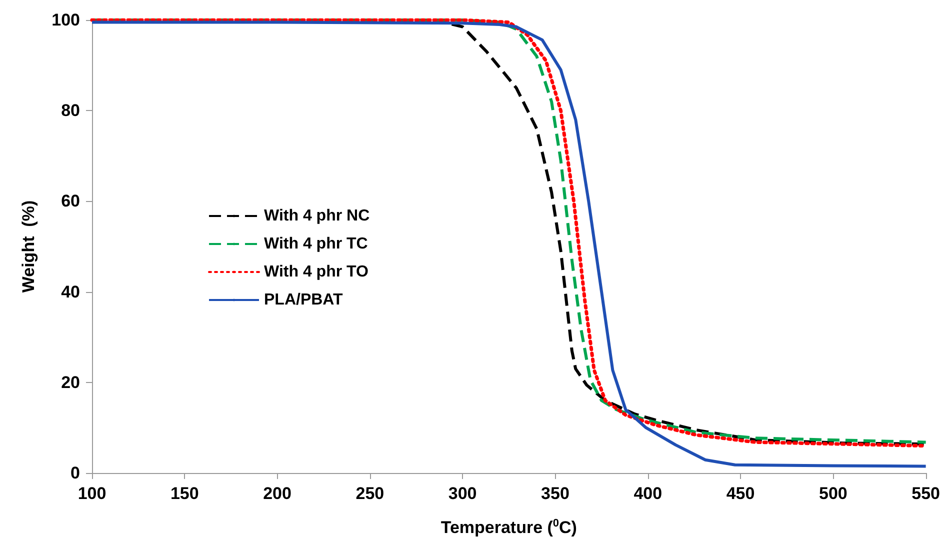 The width and height of the screenshot is (951, 551). Describe the element at coordinates (462, 493) in the screenshot. I see `x-tick-label: 300` at that location.